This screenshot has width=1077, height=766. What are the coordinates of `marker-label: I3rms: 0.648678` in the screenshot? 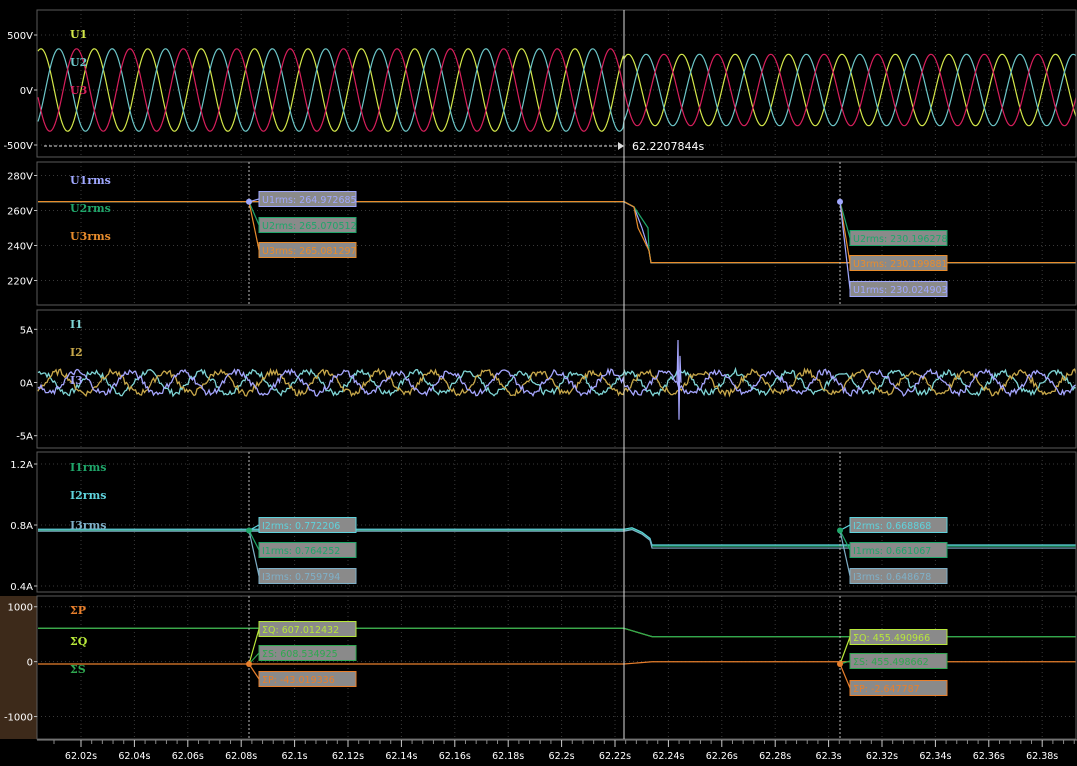 It's located at (892, 577).